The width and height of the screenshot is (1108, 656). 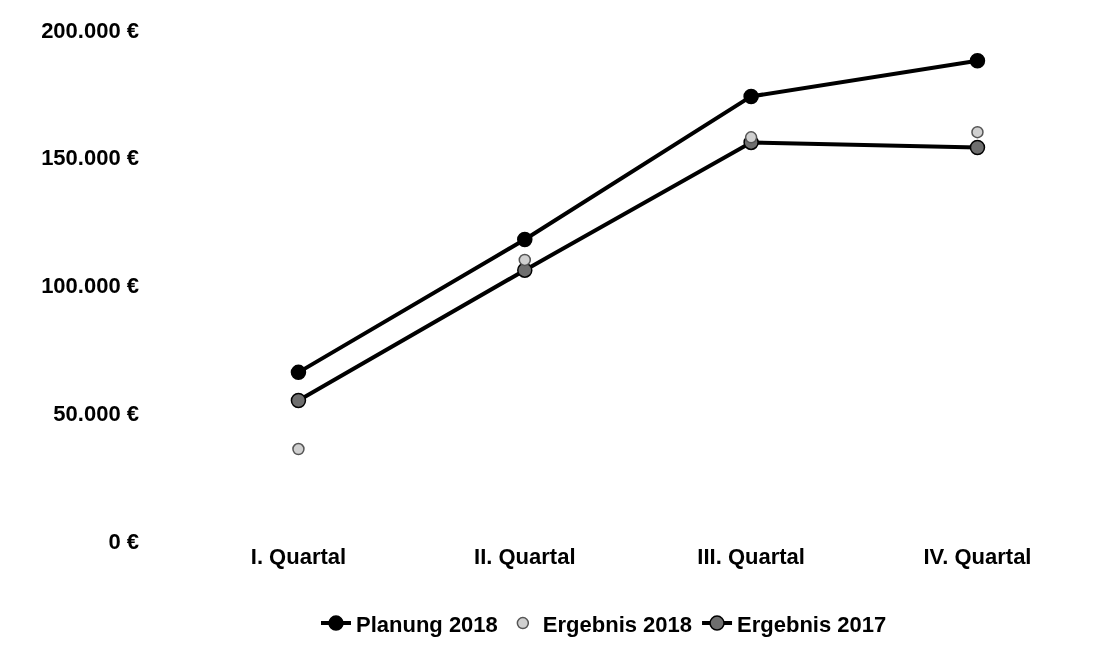 What do you see at coordinates (617, 624) in the screenshot?
I see `legend-label: Ergebnis 2018` at bounding box center [617, 624].